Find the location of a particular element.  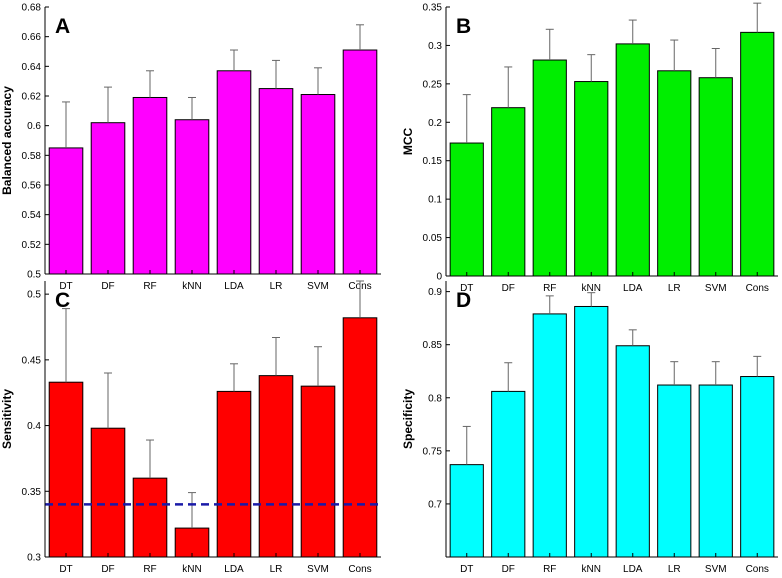

error-bar-lda is located at coordinates (632, 31).